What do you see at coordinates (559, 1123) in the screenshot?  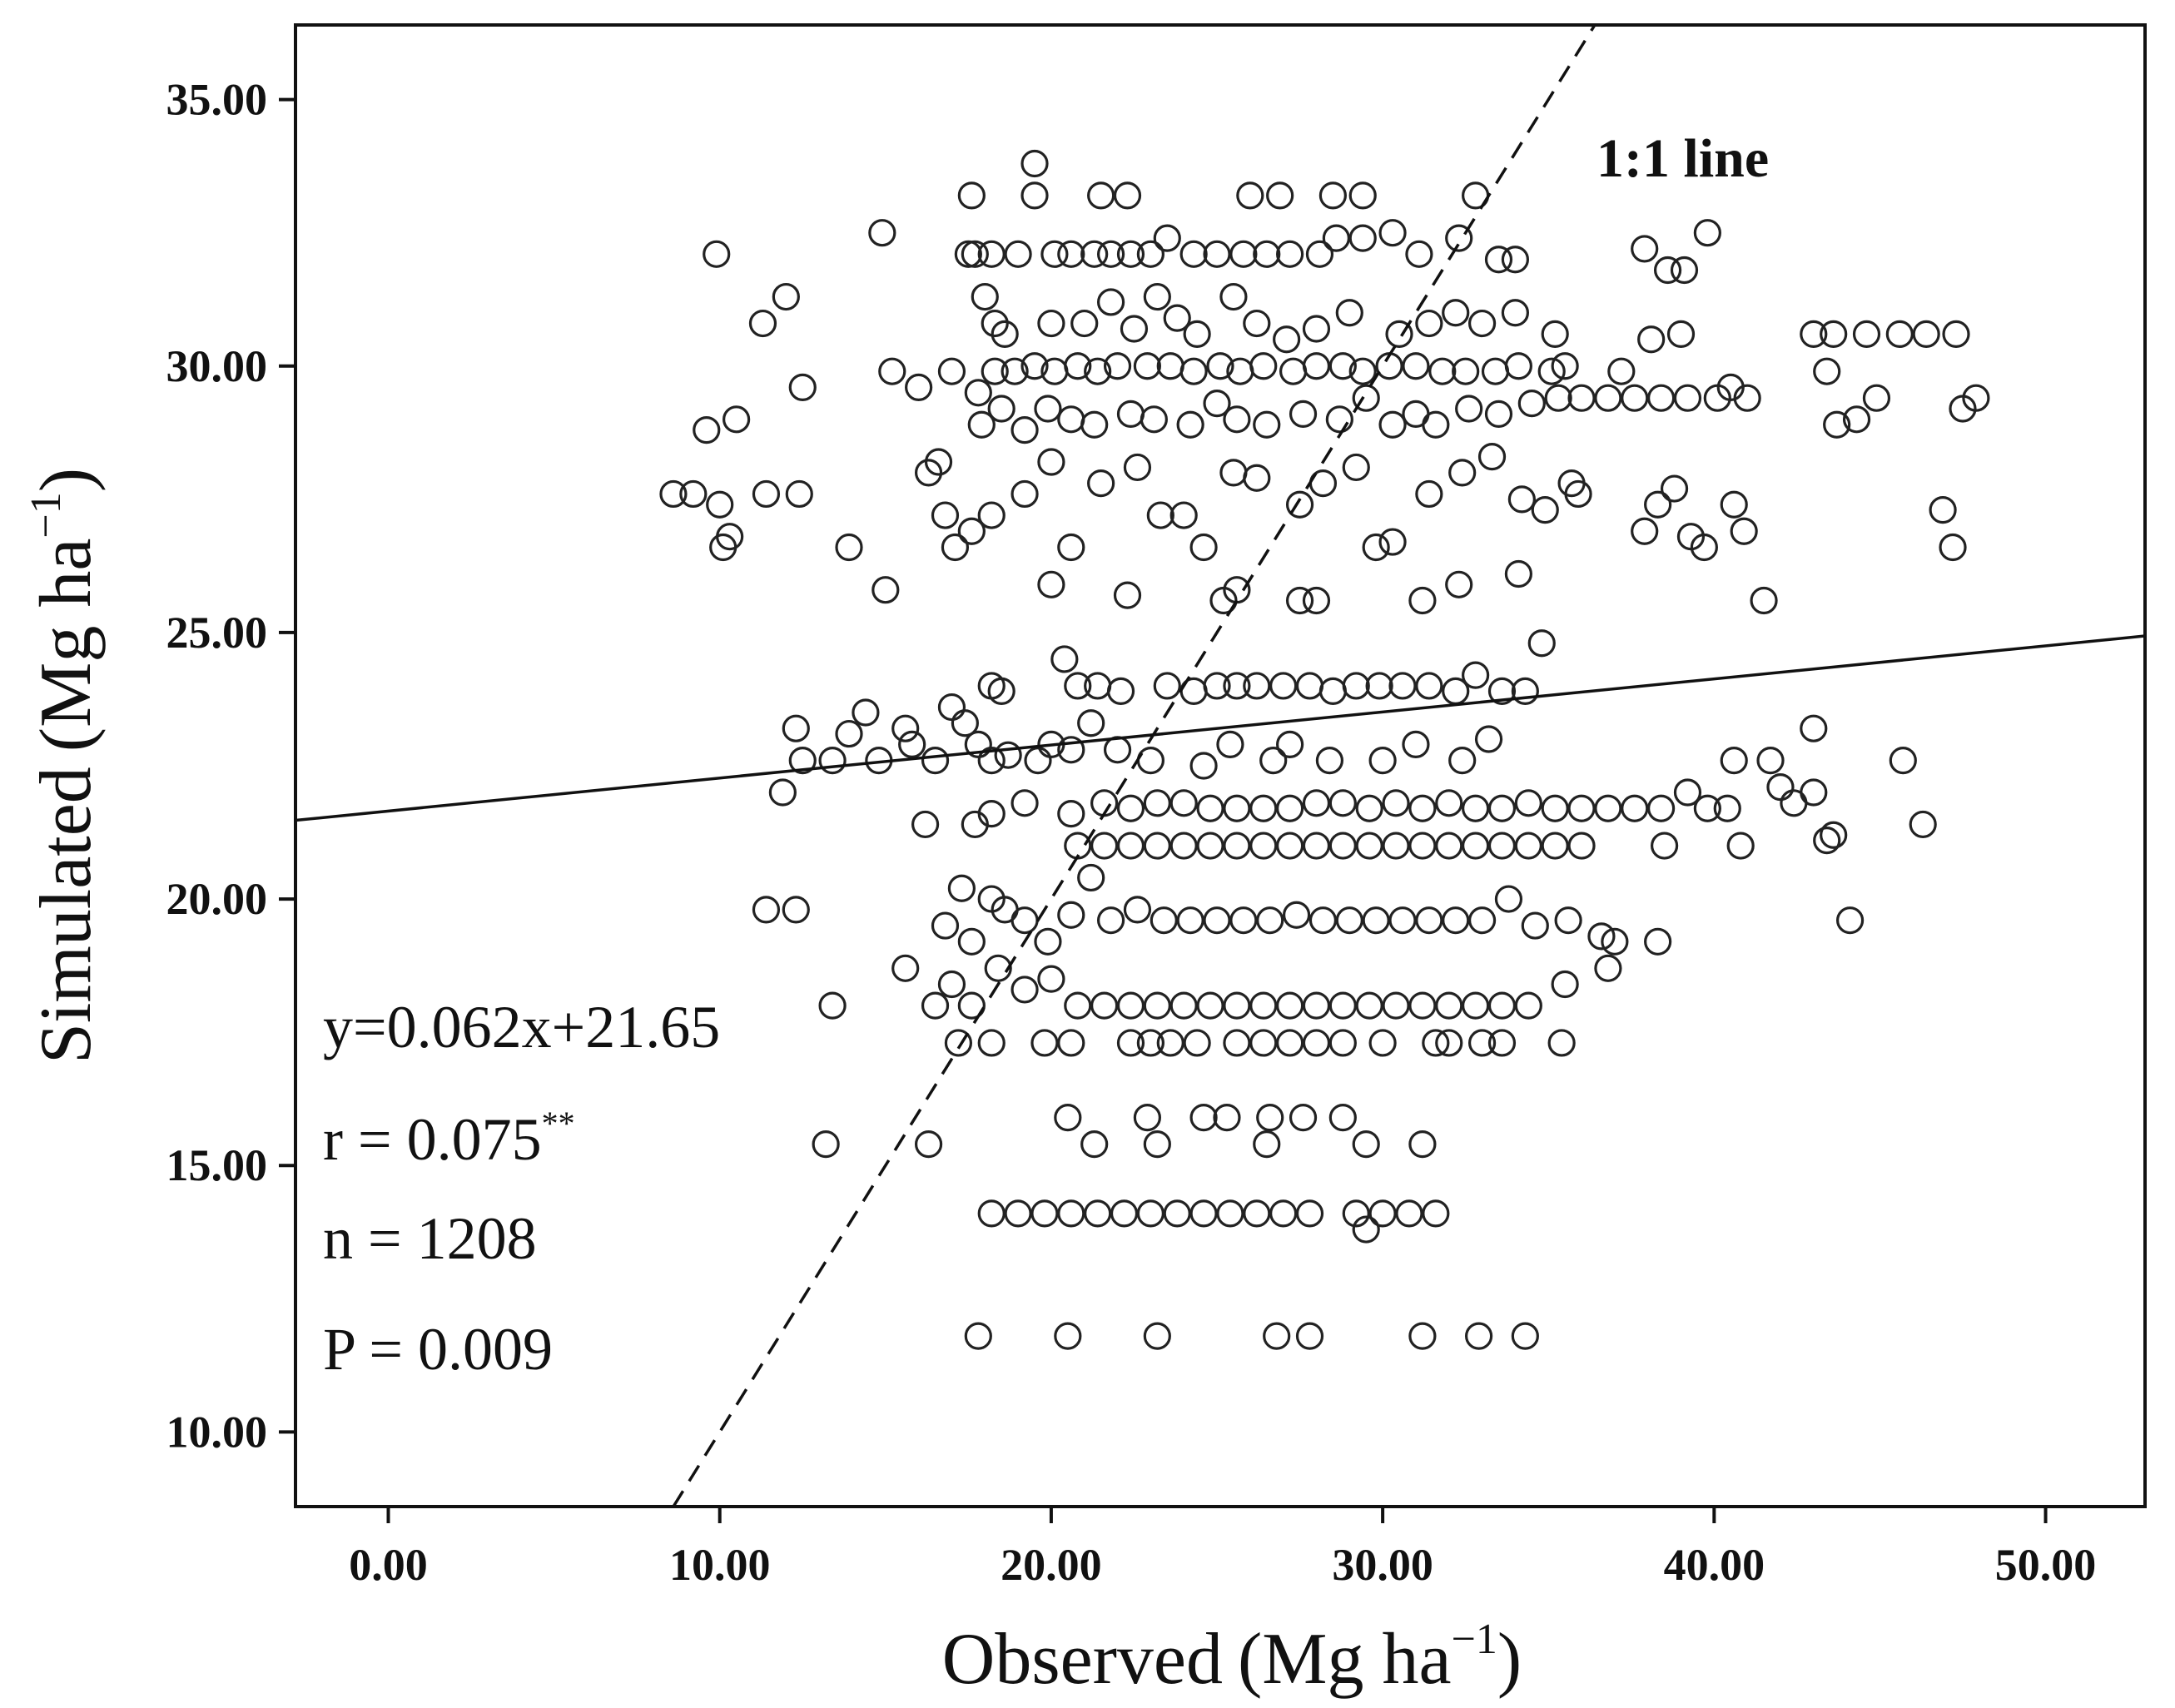 I see `significance-marker: **` at bounding box center [559, 1123].